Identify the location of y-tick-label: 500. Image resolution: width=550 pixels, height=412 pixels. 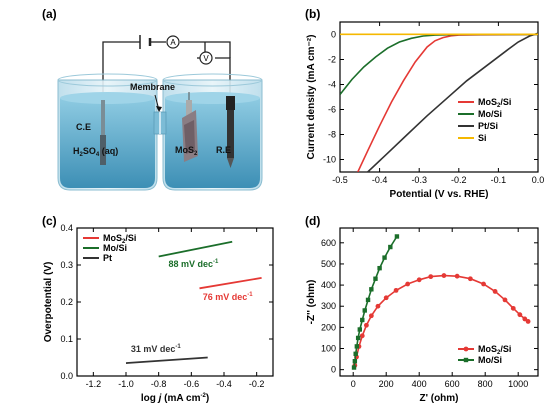
(328, 264).